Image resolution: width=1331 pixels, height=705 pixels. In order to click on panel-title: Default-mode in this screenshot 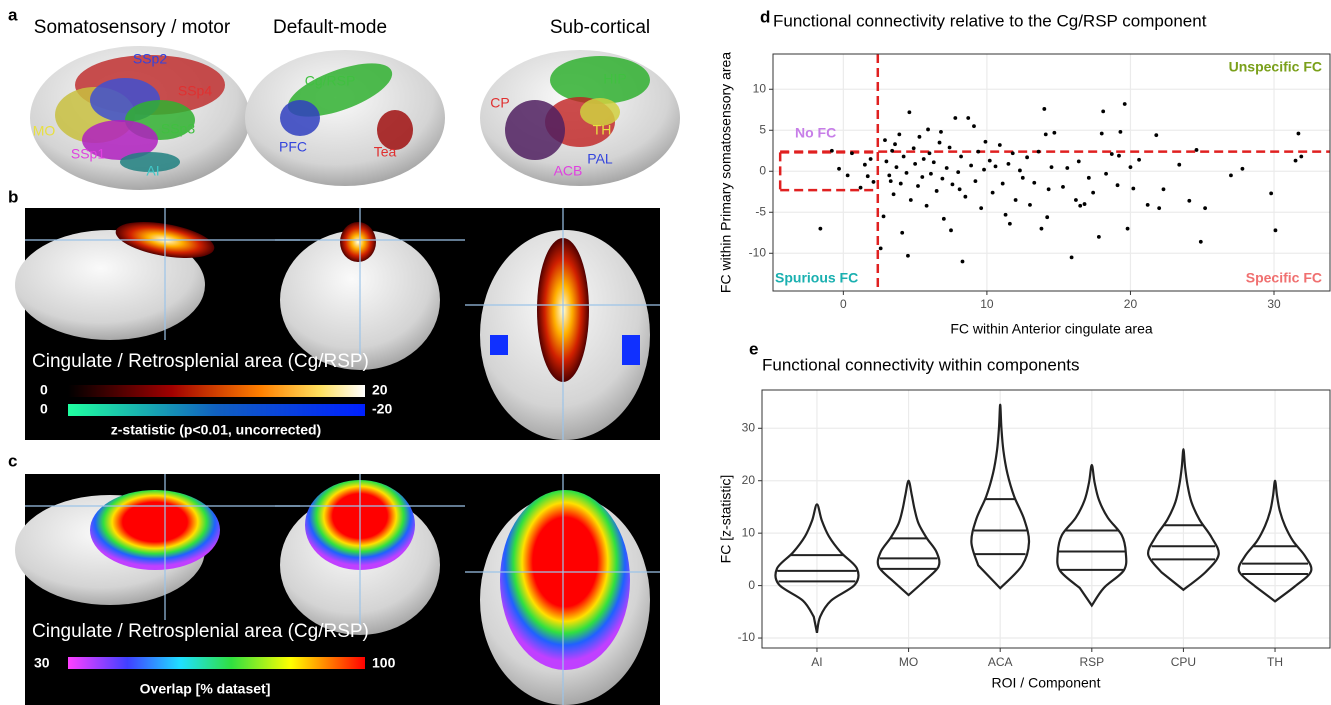, I will do `click(330, 27)`.